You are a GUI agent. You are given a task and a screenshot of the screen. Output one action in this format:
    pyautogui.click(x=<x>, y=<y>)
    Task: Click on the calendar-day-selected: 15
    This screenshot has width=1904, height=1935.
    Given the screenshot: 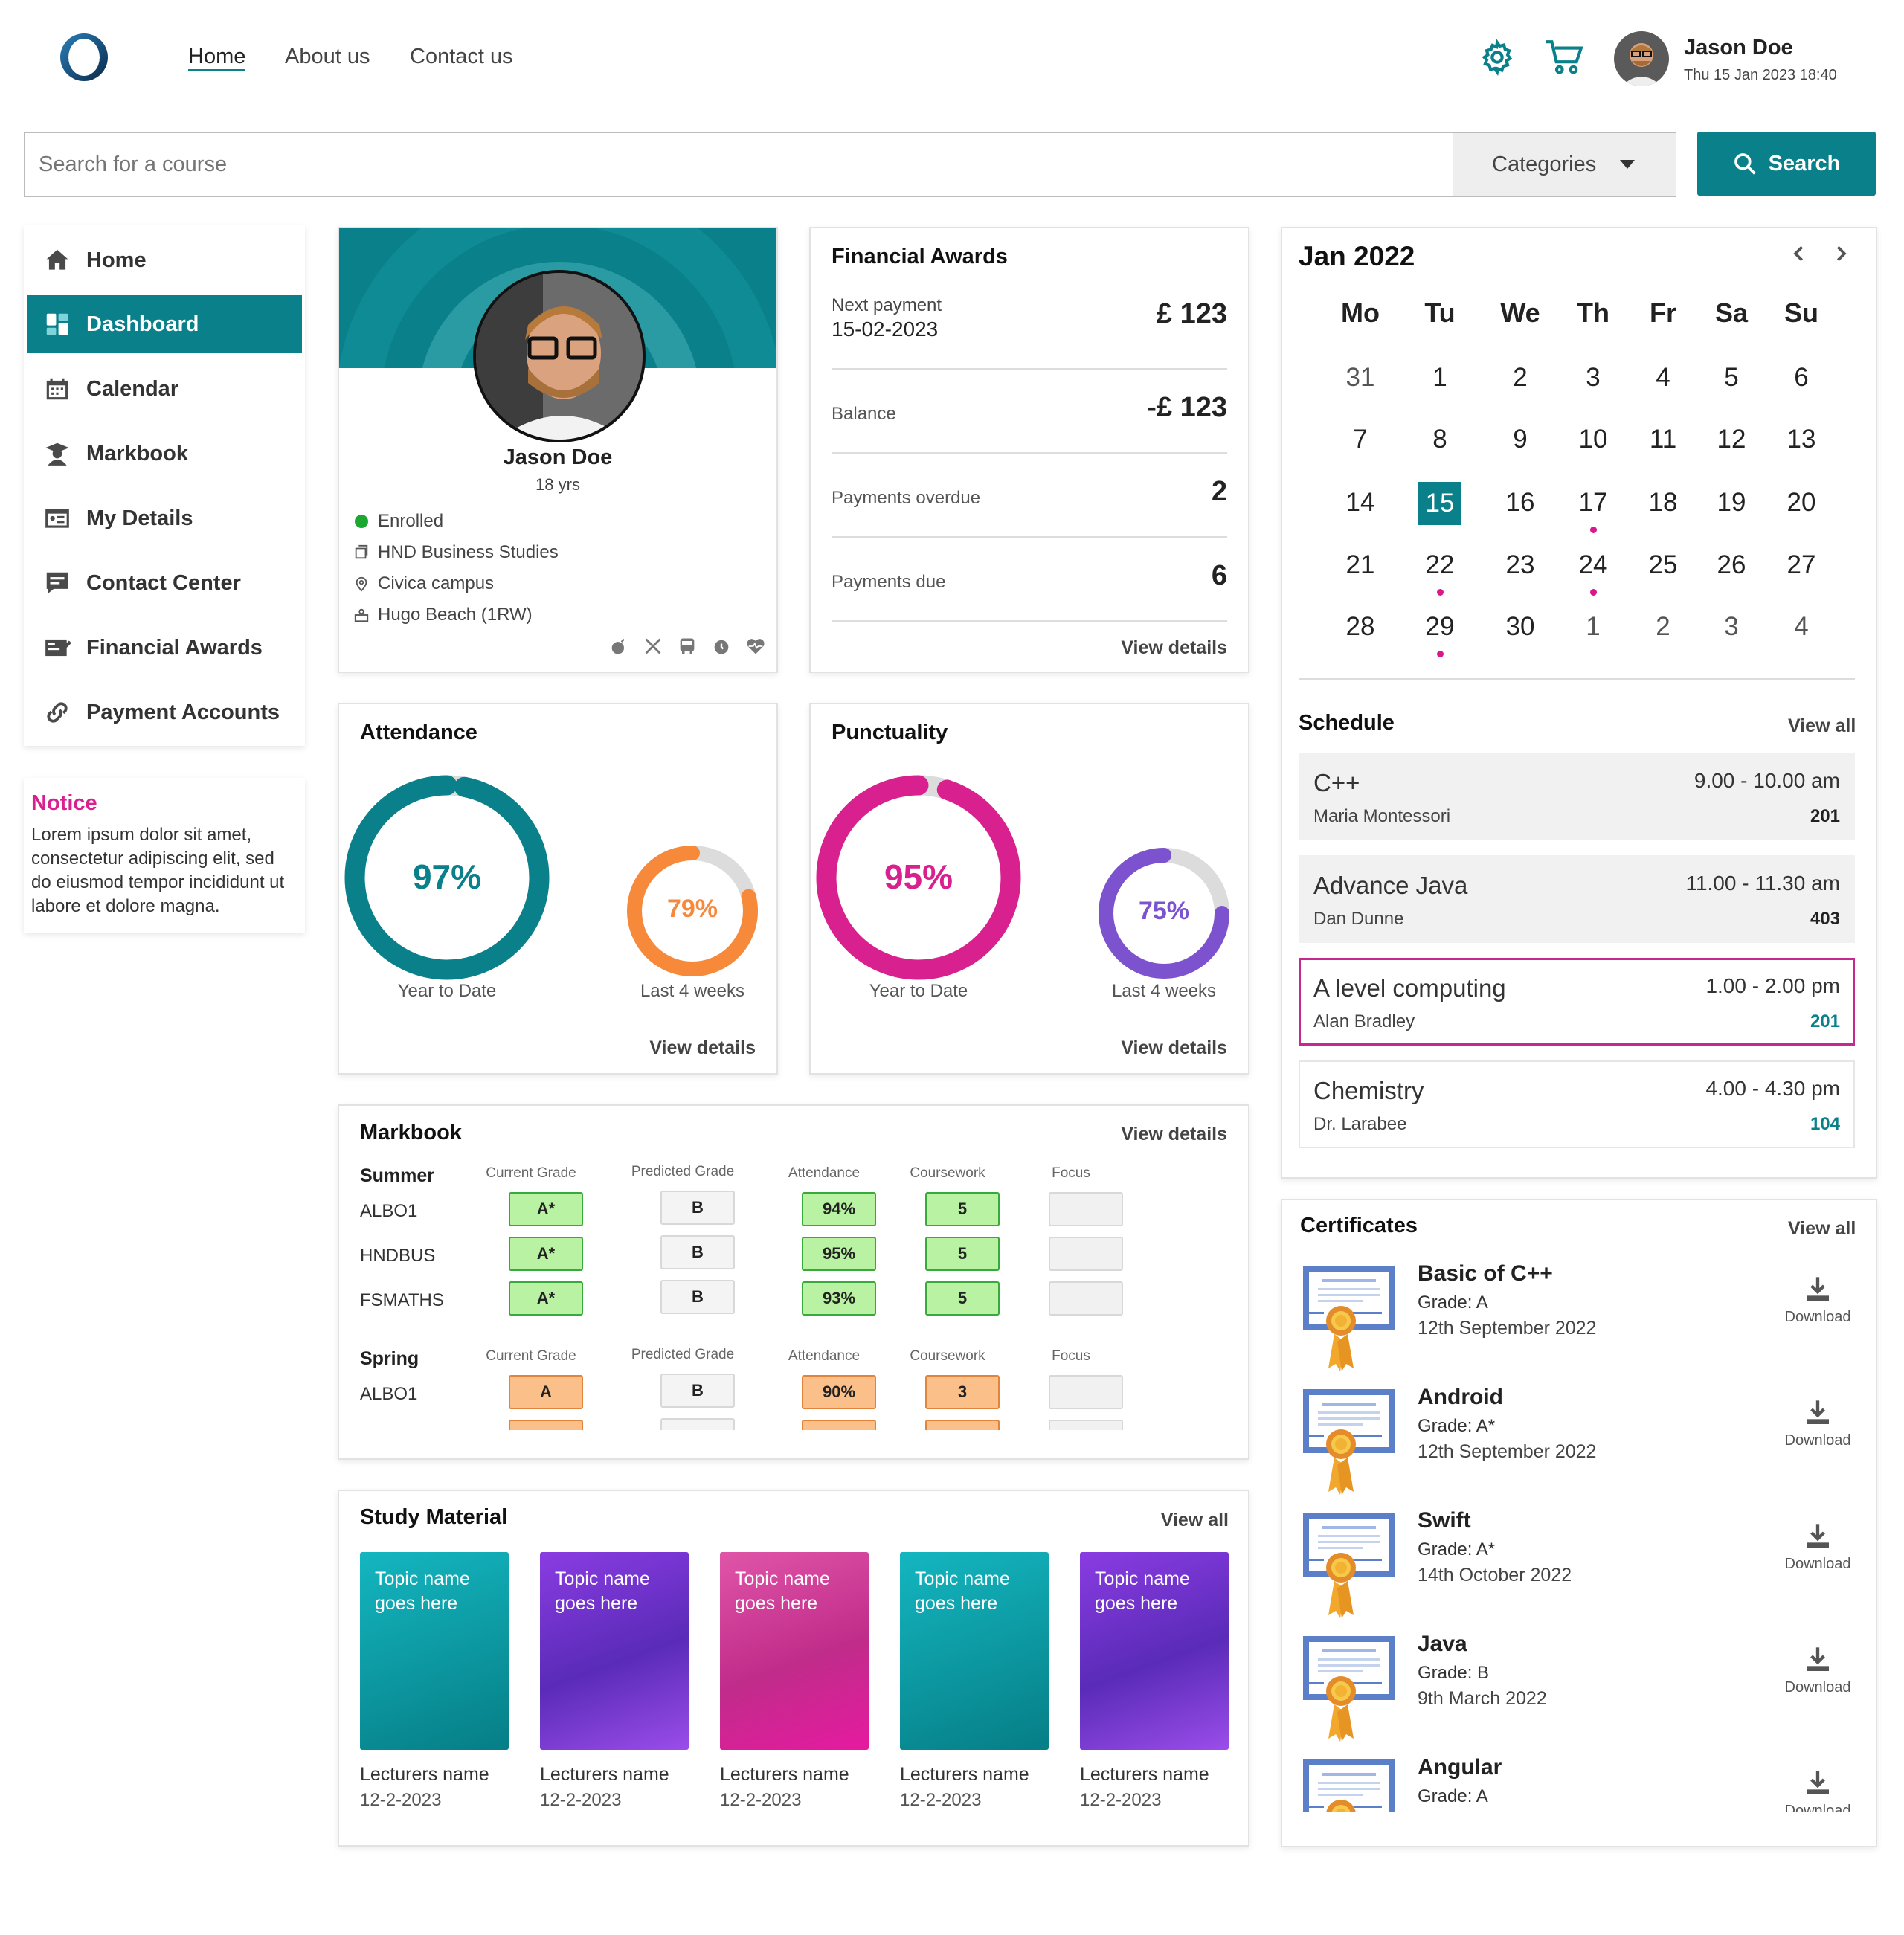 What is the action you would take?
    pyautogui.click(x=1440, y=503)
    